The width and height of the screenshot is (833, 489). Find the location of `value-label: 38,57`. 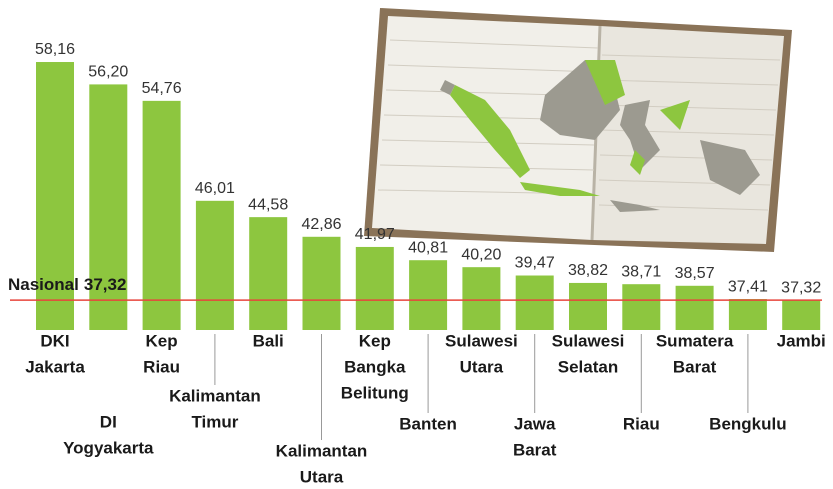

value-label: 38,57 is located at coordinates (695, 273).